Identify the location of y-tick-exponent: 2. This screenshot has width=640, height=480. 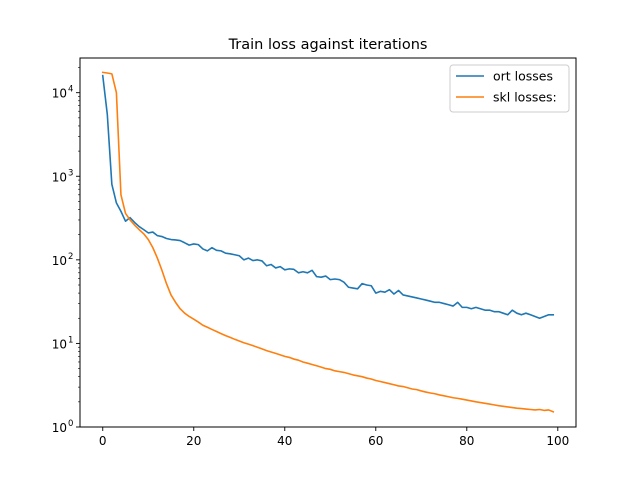
(70, 257).